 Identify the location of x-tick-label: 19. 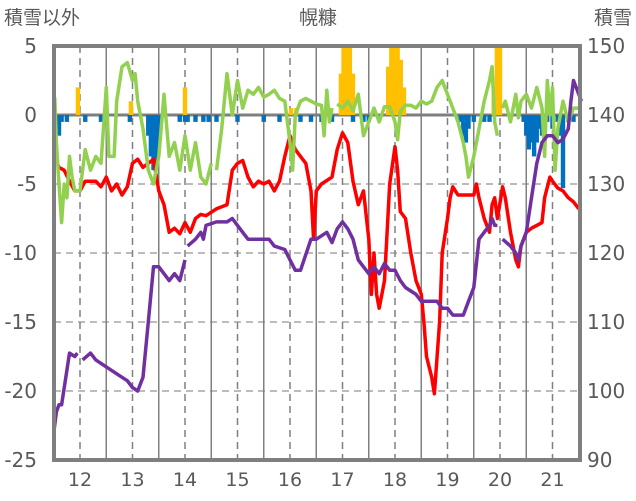
(447, 480).